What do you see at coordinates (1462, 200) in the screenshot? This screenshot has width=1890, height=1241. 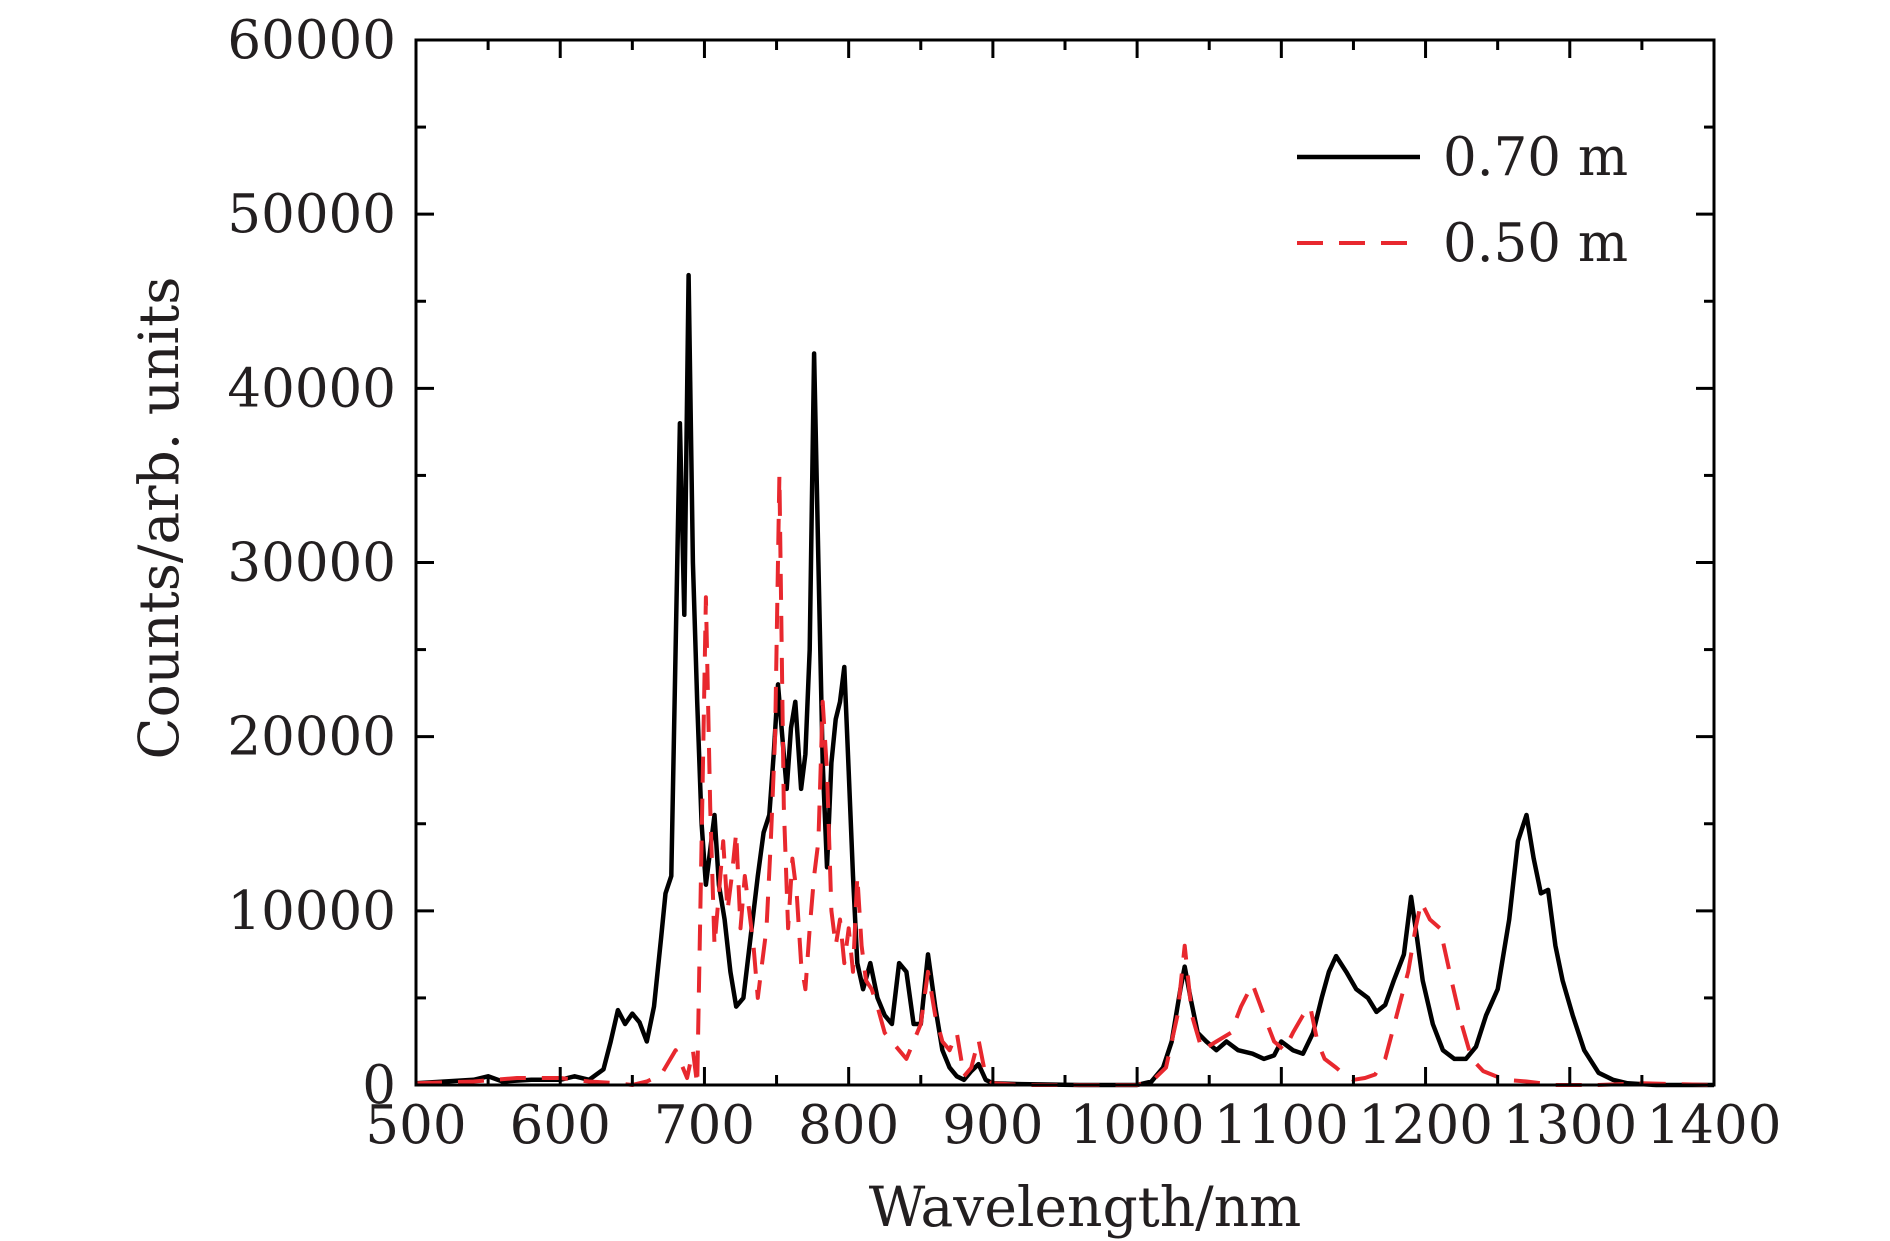 I see `legend: 0.70 m 0.50 m` at bounding box center [1462, 200].